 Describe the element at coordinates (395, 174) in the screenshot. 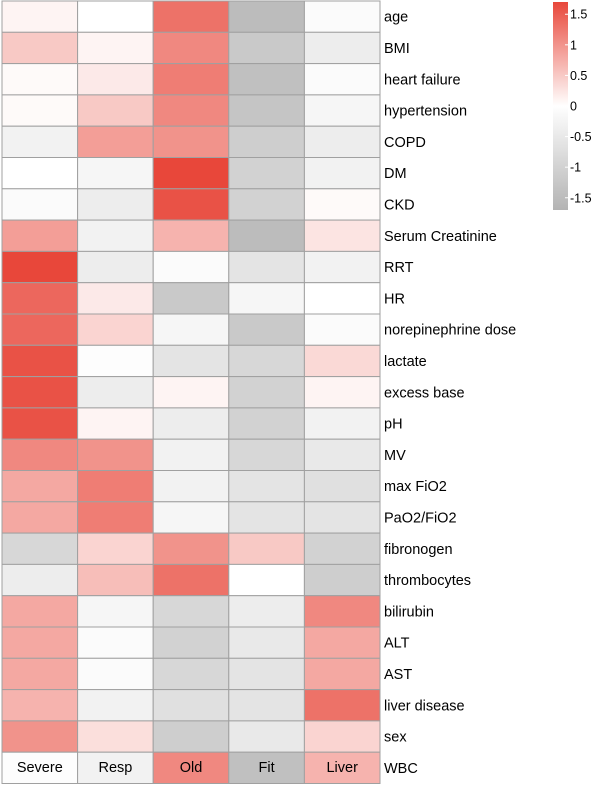

I see `row-label: DM` at that location.